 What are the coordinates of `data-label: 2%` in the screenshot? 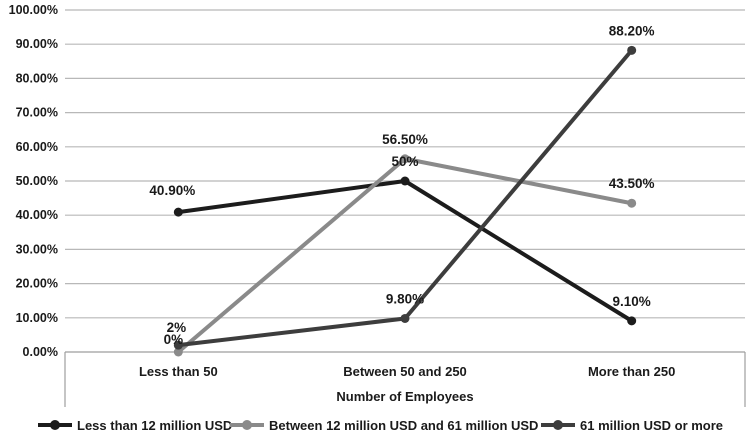 It's located at (177, 327).